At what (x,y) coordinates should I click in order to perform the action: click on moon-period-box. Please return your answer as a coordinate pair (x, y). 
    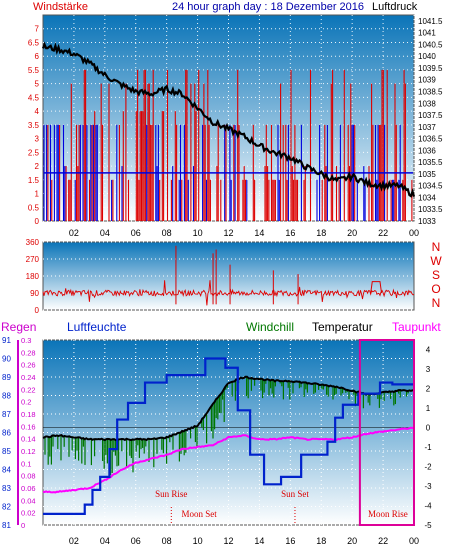
    Looking at the image, I should click on (387, 432).